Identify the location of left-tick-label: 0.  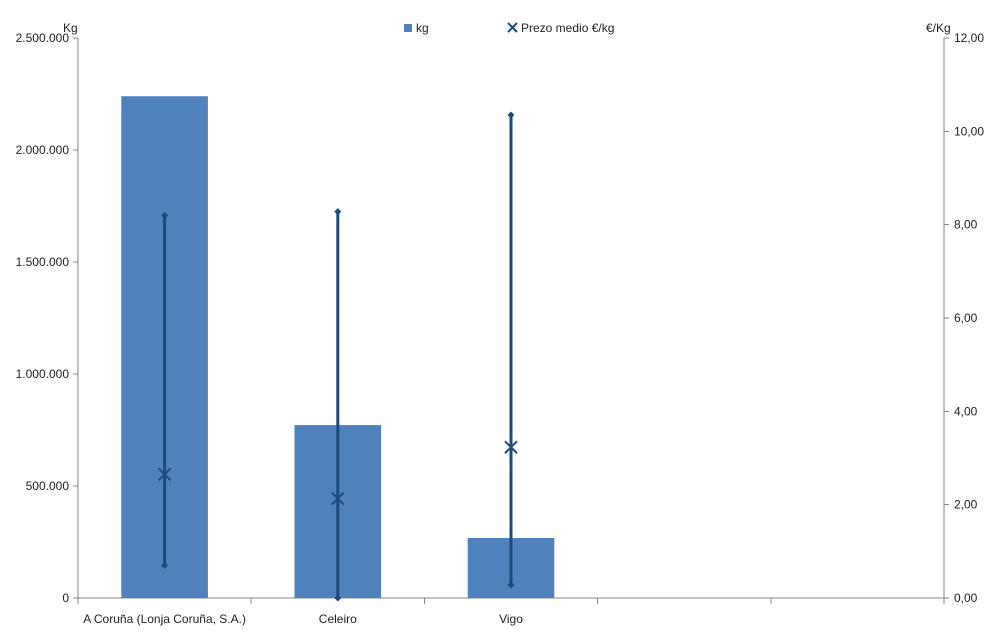
(65, 598).